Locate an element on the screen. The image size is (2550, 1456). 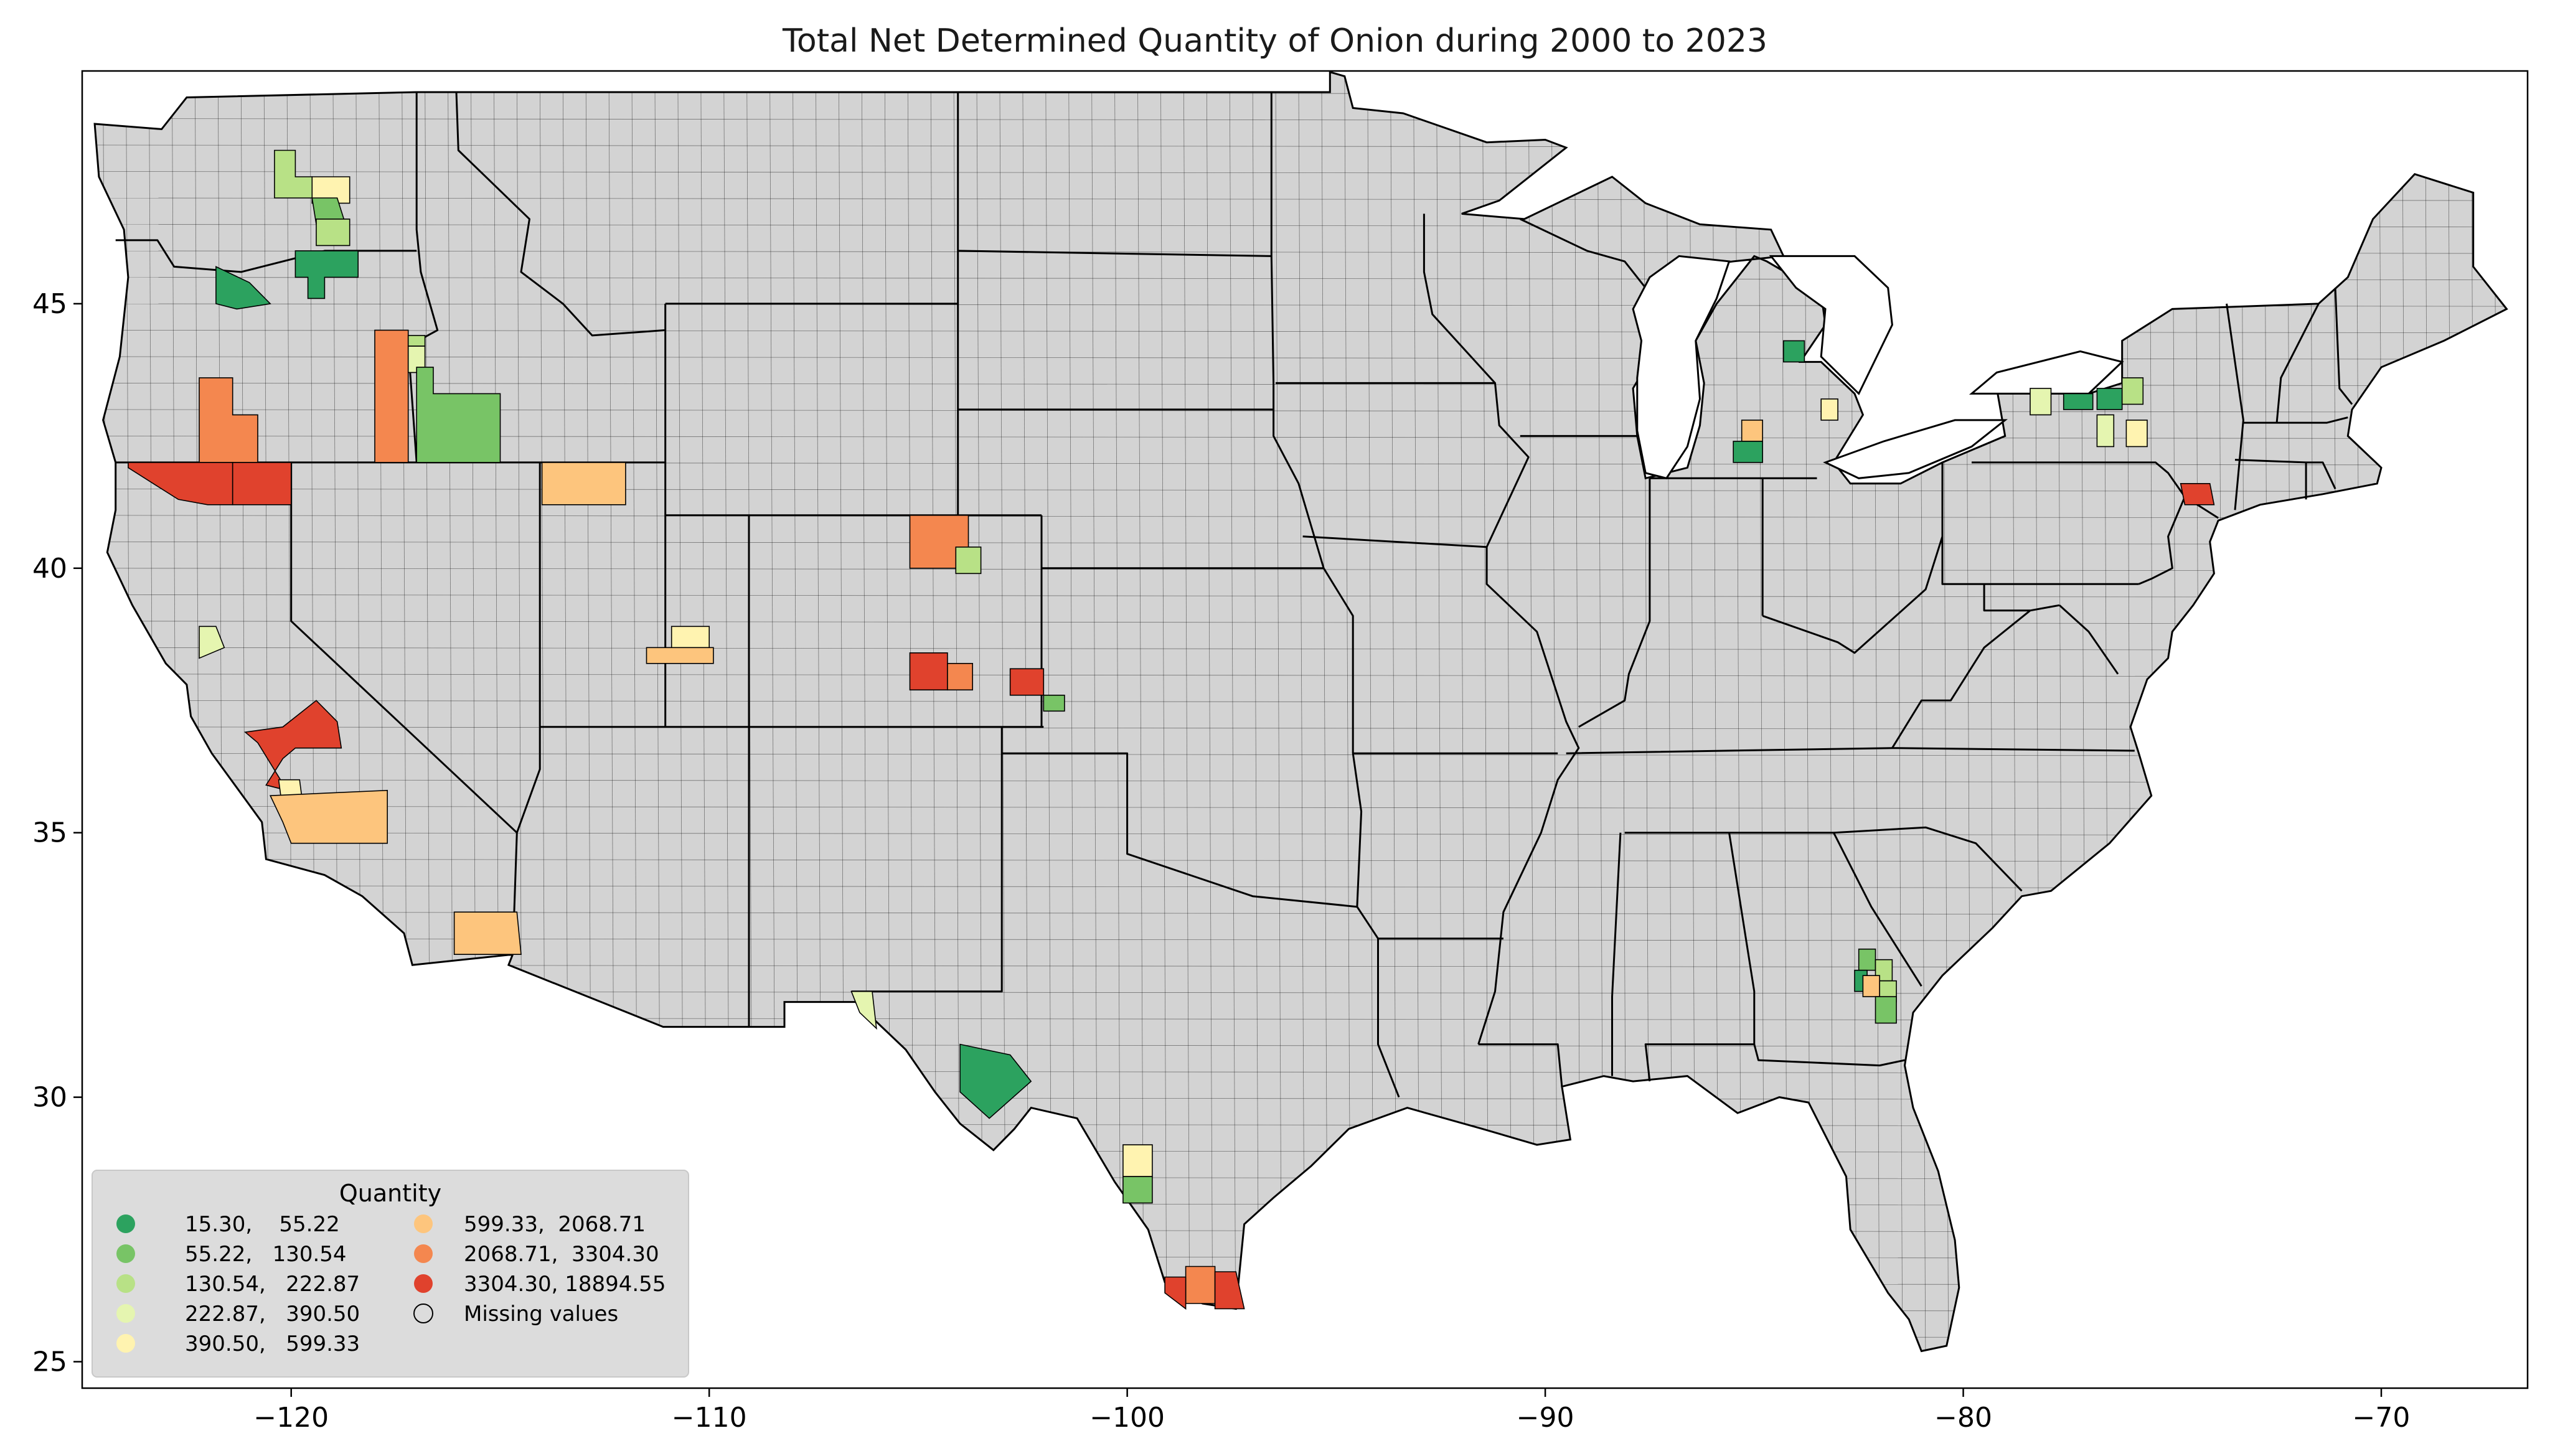
legend-label: Missing values is located at coordinates (541, 1314).